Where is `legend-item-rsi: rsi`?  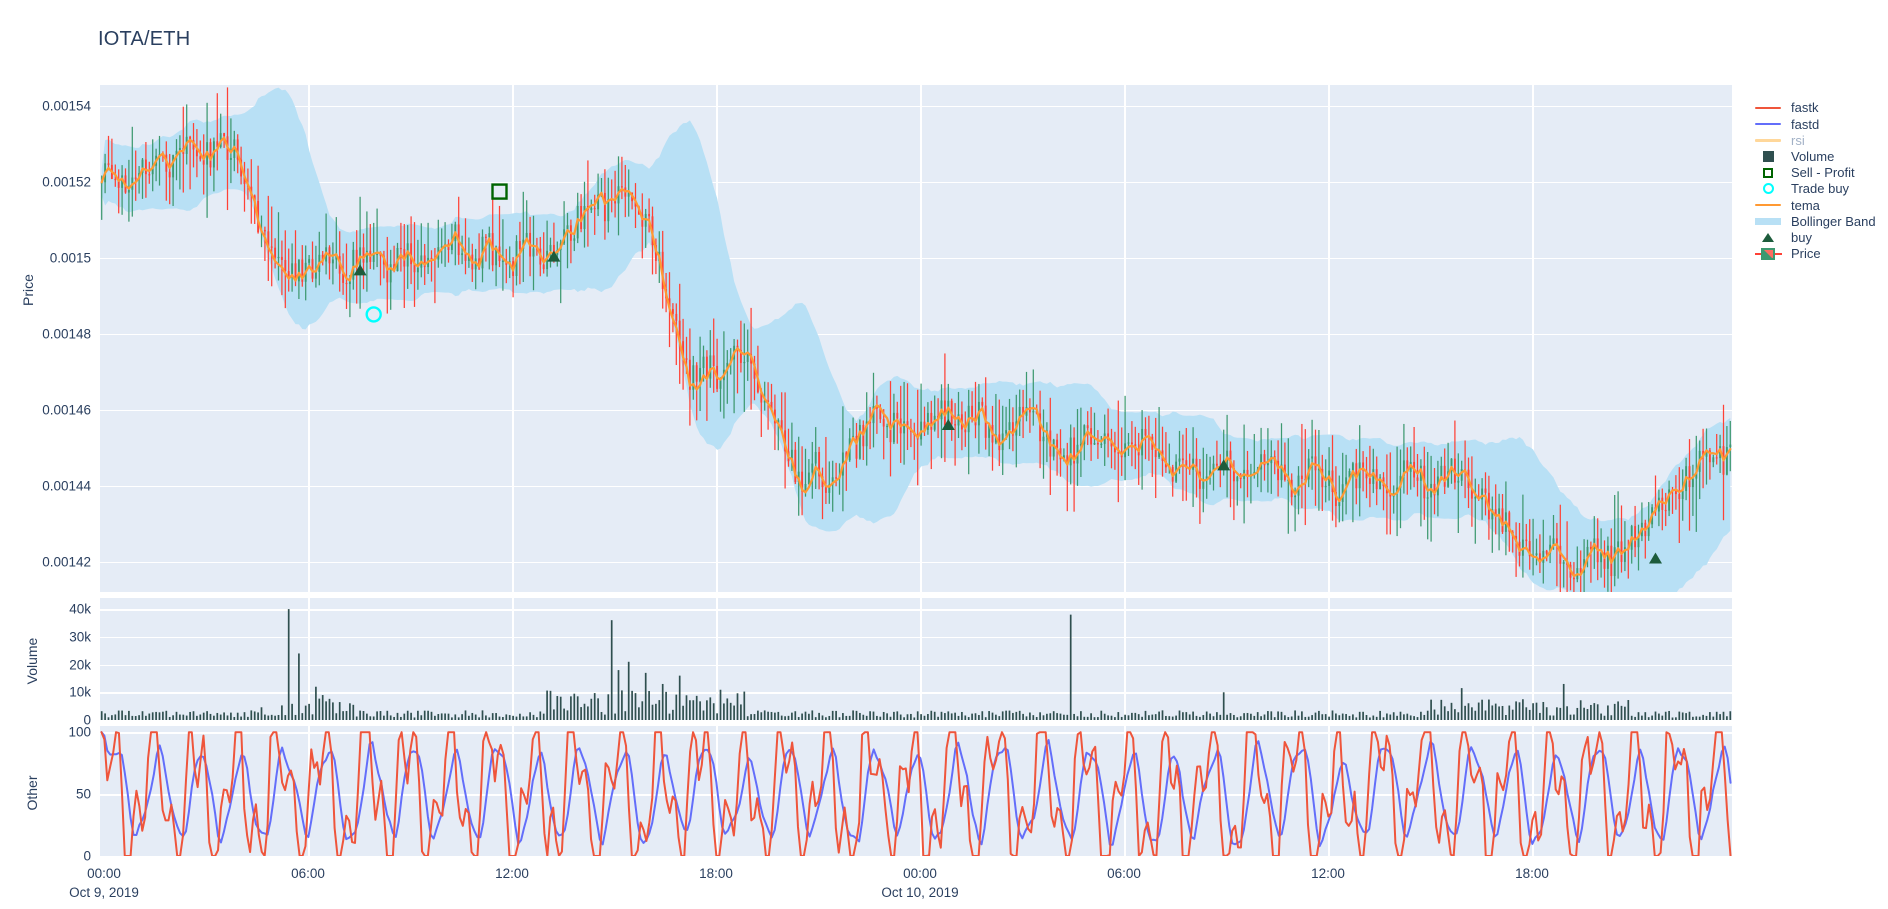 legend-item-rsi: rsi is located at coordinates (1820, 140).